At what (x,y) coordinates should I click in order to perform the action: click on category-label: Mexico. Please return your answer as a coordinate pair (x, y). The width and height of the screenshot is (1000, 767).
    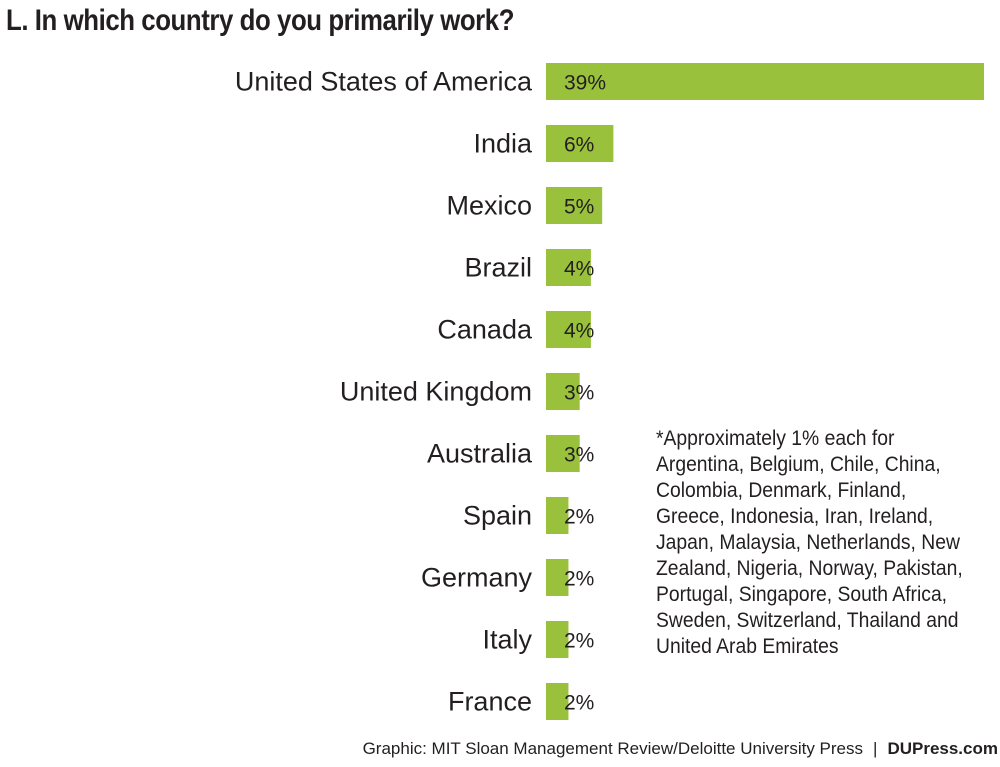
    Looking at the image, I should click on (489, 206).